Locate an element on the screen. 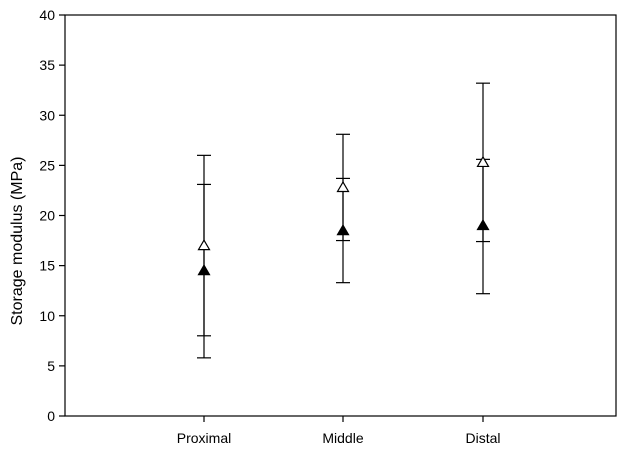 This screenshot has width=618, height=449. y-axis-ticks: 0 5 10 15 20 25 30 35 40 is located at coordinates (52, 215).